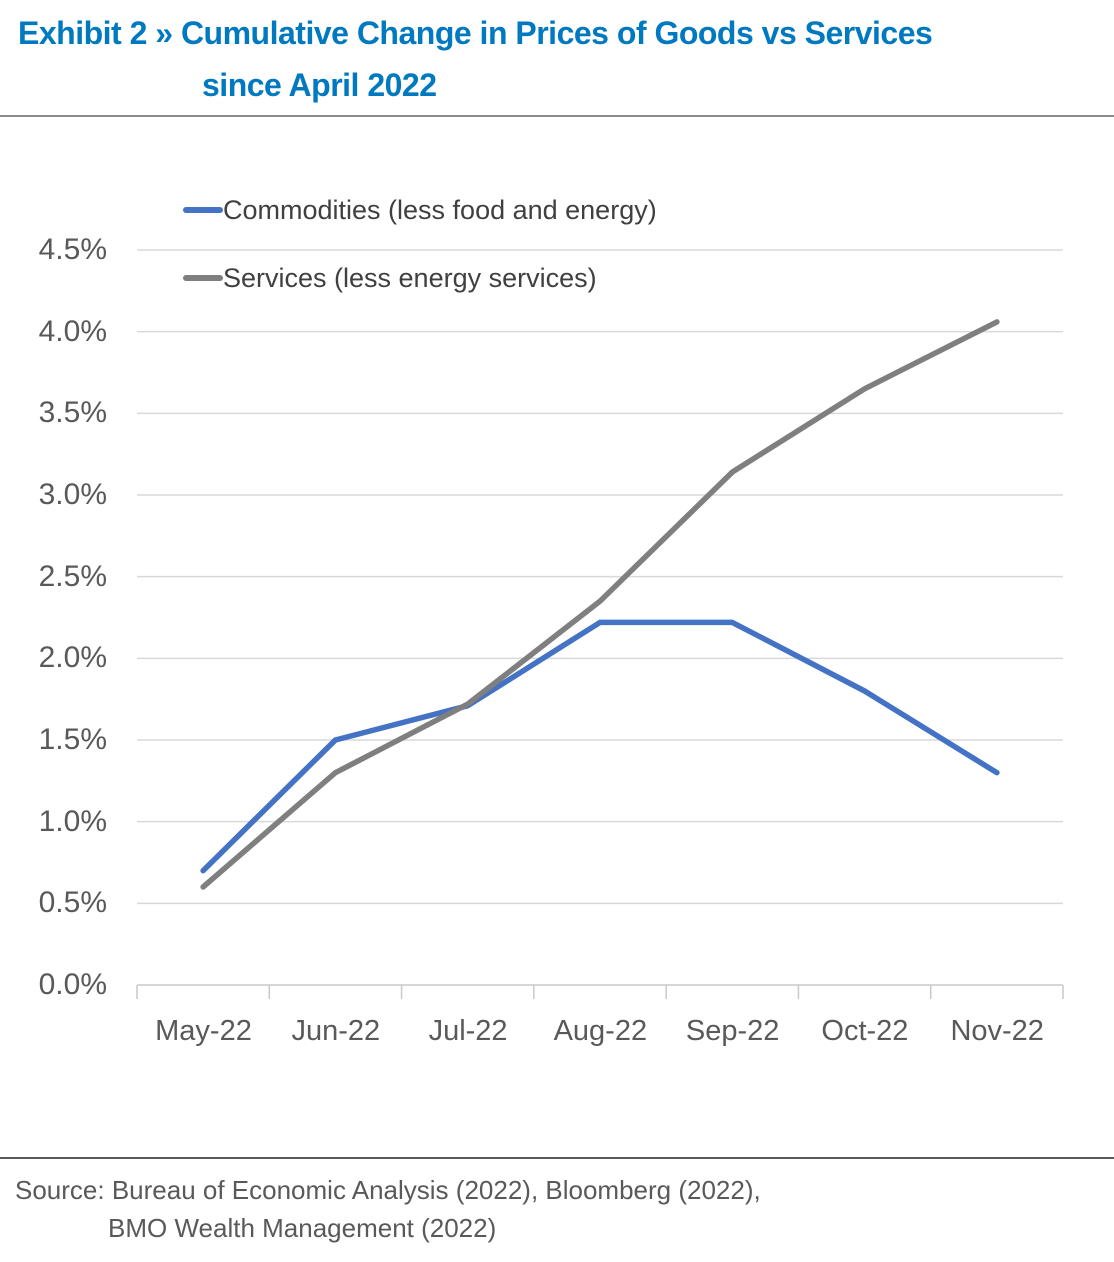 The image size is (1114, 1262). I want to click on series-line-commodities, so click(600, 746).